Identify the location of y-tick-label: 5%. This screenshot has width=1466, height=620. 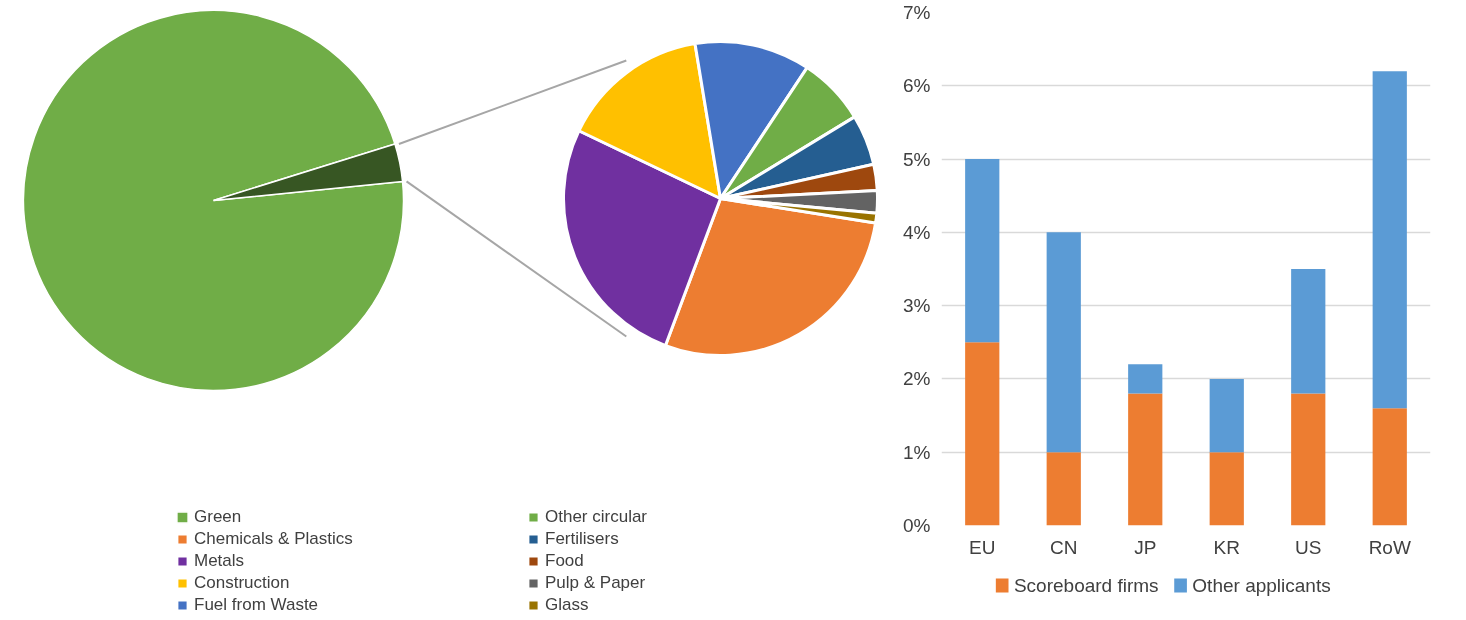
(917, 159).